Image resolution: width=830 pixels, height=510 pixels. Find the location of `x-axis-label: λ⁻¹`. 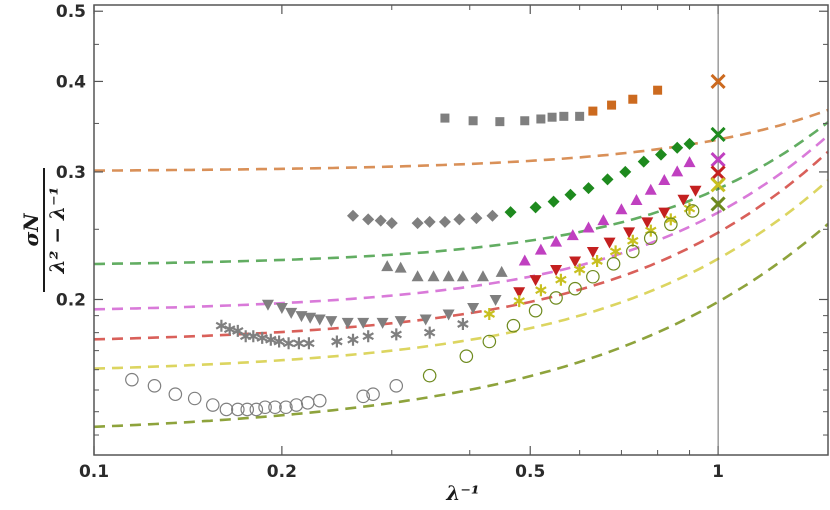

x-axis-label: λ⁻¹ is located at coordinates (462, 493).